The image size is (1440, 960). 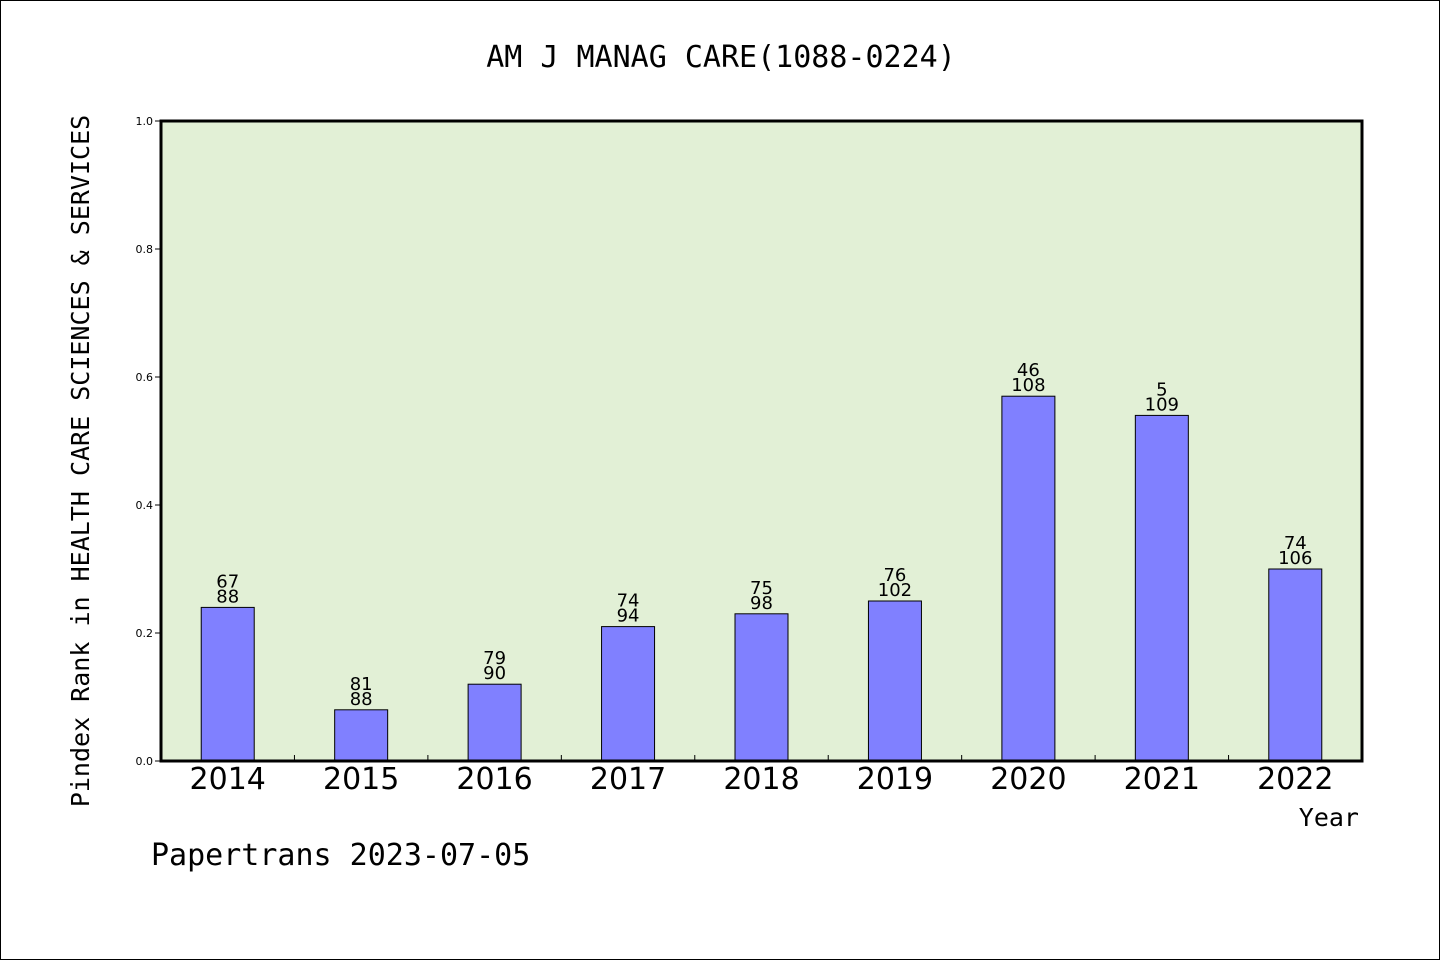 What do you see at coordinates (628, 779) in the screenshot?
I see `x-tick-label-2017: 2017` at bounding box center [628, 779].